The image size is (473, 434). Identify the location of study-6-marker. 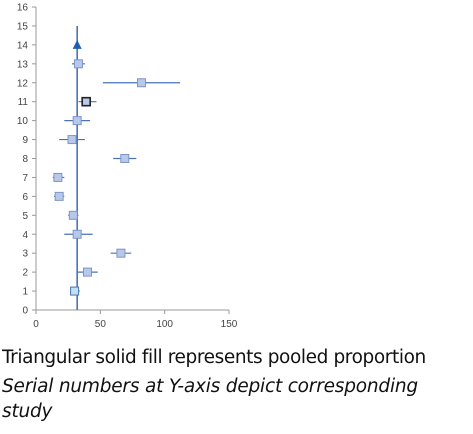
(59, 196).